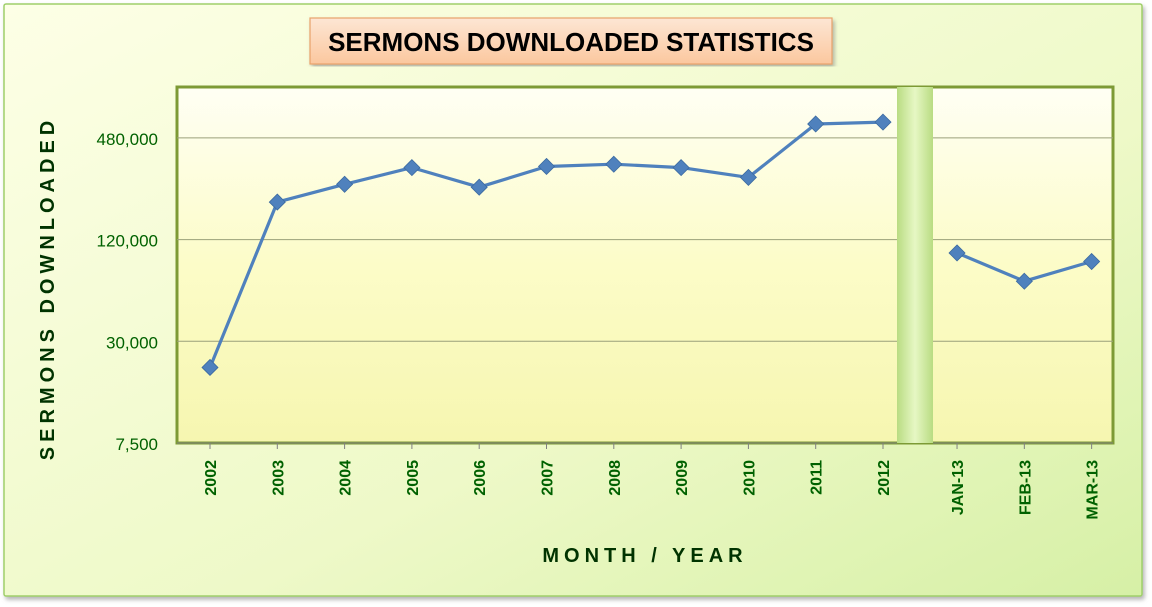 Image resolution: width=1152 pixels, height=607 pixels. I want to click on y-tick-label: 480,000, so click(127, 139).